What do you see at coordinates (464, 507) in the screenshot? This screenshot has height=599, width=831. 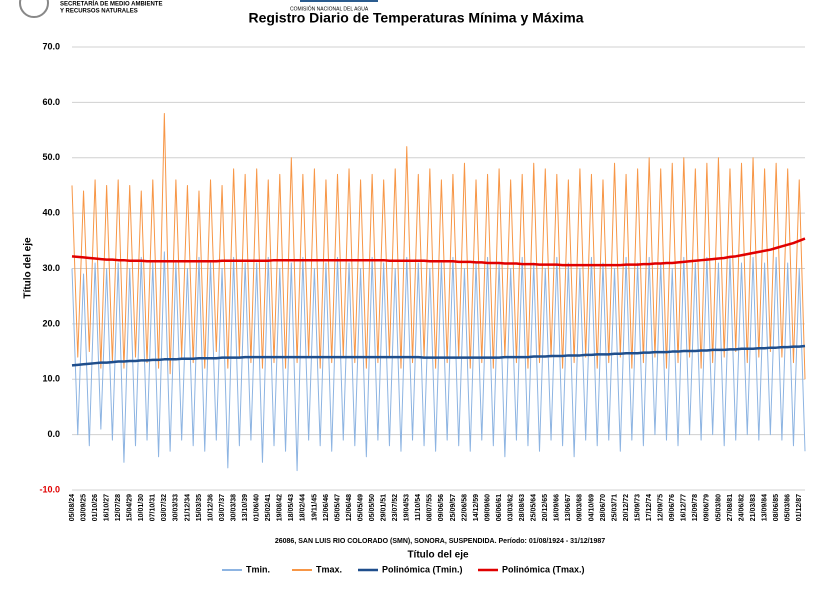 I see `x-tick-label: 22/06/58` at bounding box center [464, 507].